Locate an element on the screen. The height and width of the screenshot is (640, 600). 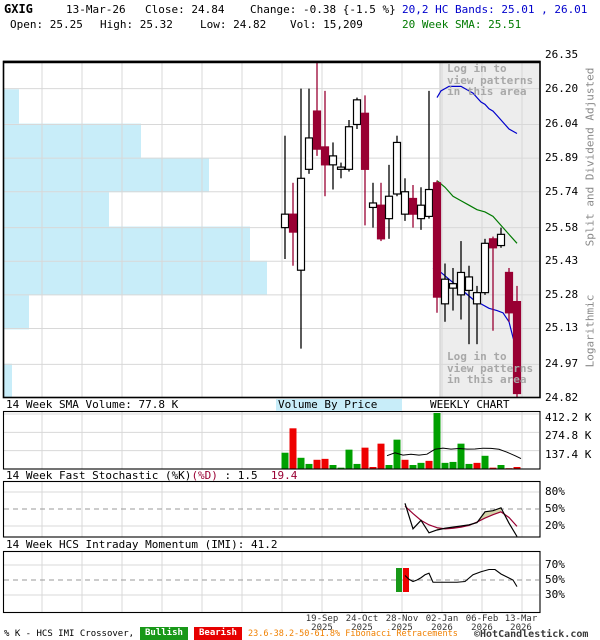
momentum-tick-label: 50% is located at coordinates (555, 579).